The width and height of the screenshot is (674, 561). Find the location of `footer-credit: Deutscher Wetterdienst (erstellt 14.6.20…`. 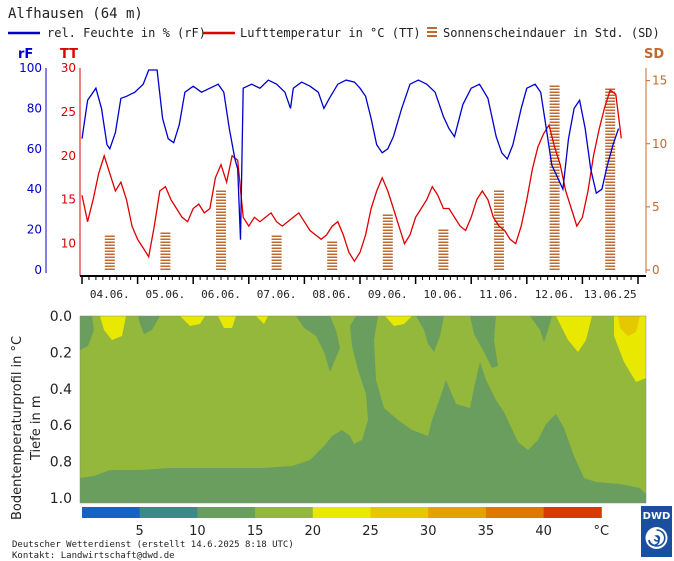

footer-credit: Deutscher Wetterdienst (erstellt 14.6.20… is located at coordinates (153, 545).